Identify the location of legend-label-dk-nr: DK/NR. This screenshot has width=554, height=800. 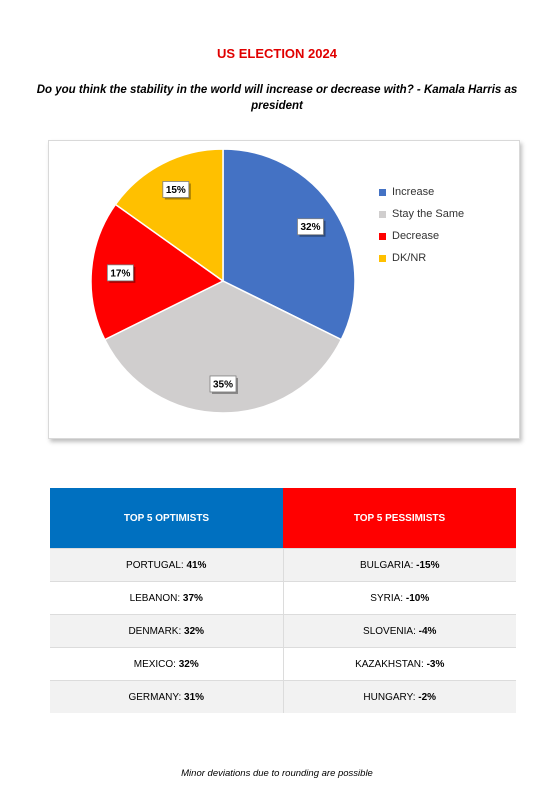
(409, 258).